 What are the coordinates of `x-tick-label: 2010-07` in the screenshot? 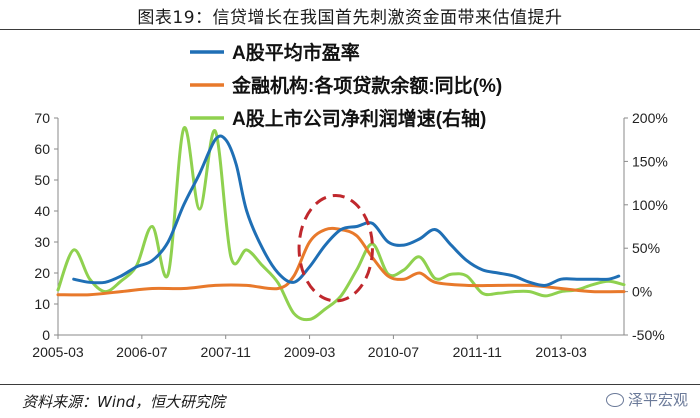 It's located at (394, 352).